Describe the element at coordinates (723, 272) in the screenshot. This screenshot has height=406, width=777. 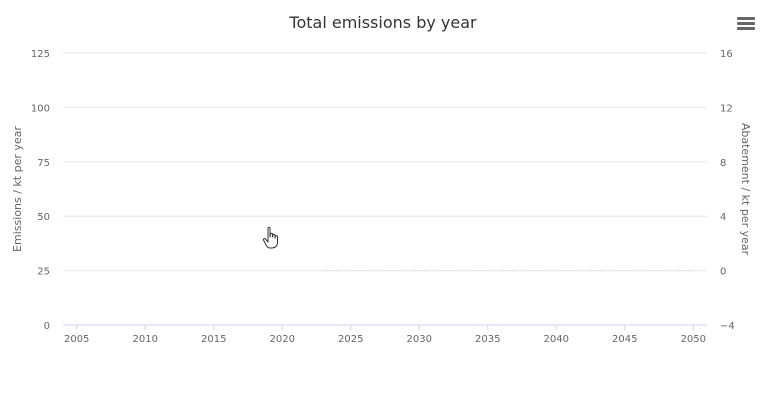
I see `right-y-tick-label: 0` at that location.